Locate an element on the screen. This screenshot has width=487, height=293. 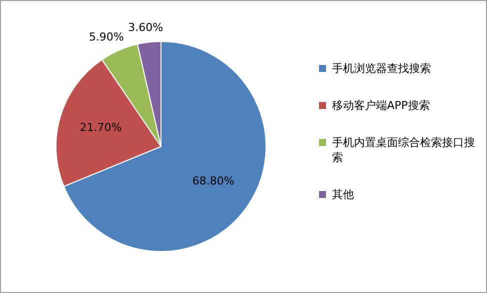
legend-label: 其他 is located at coordinates (343, 194).